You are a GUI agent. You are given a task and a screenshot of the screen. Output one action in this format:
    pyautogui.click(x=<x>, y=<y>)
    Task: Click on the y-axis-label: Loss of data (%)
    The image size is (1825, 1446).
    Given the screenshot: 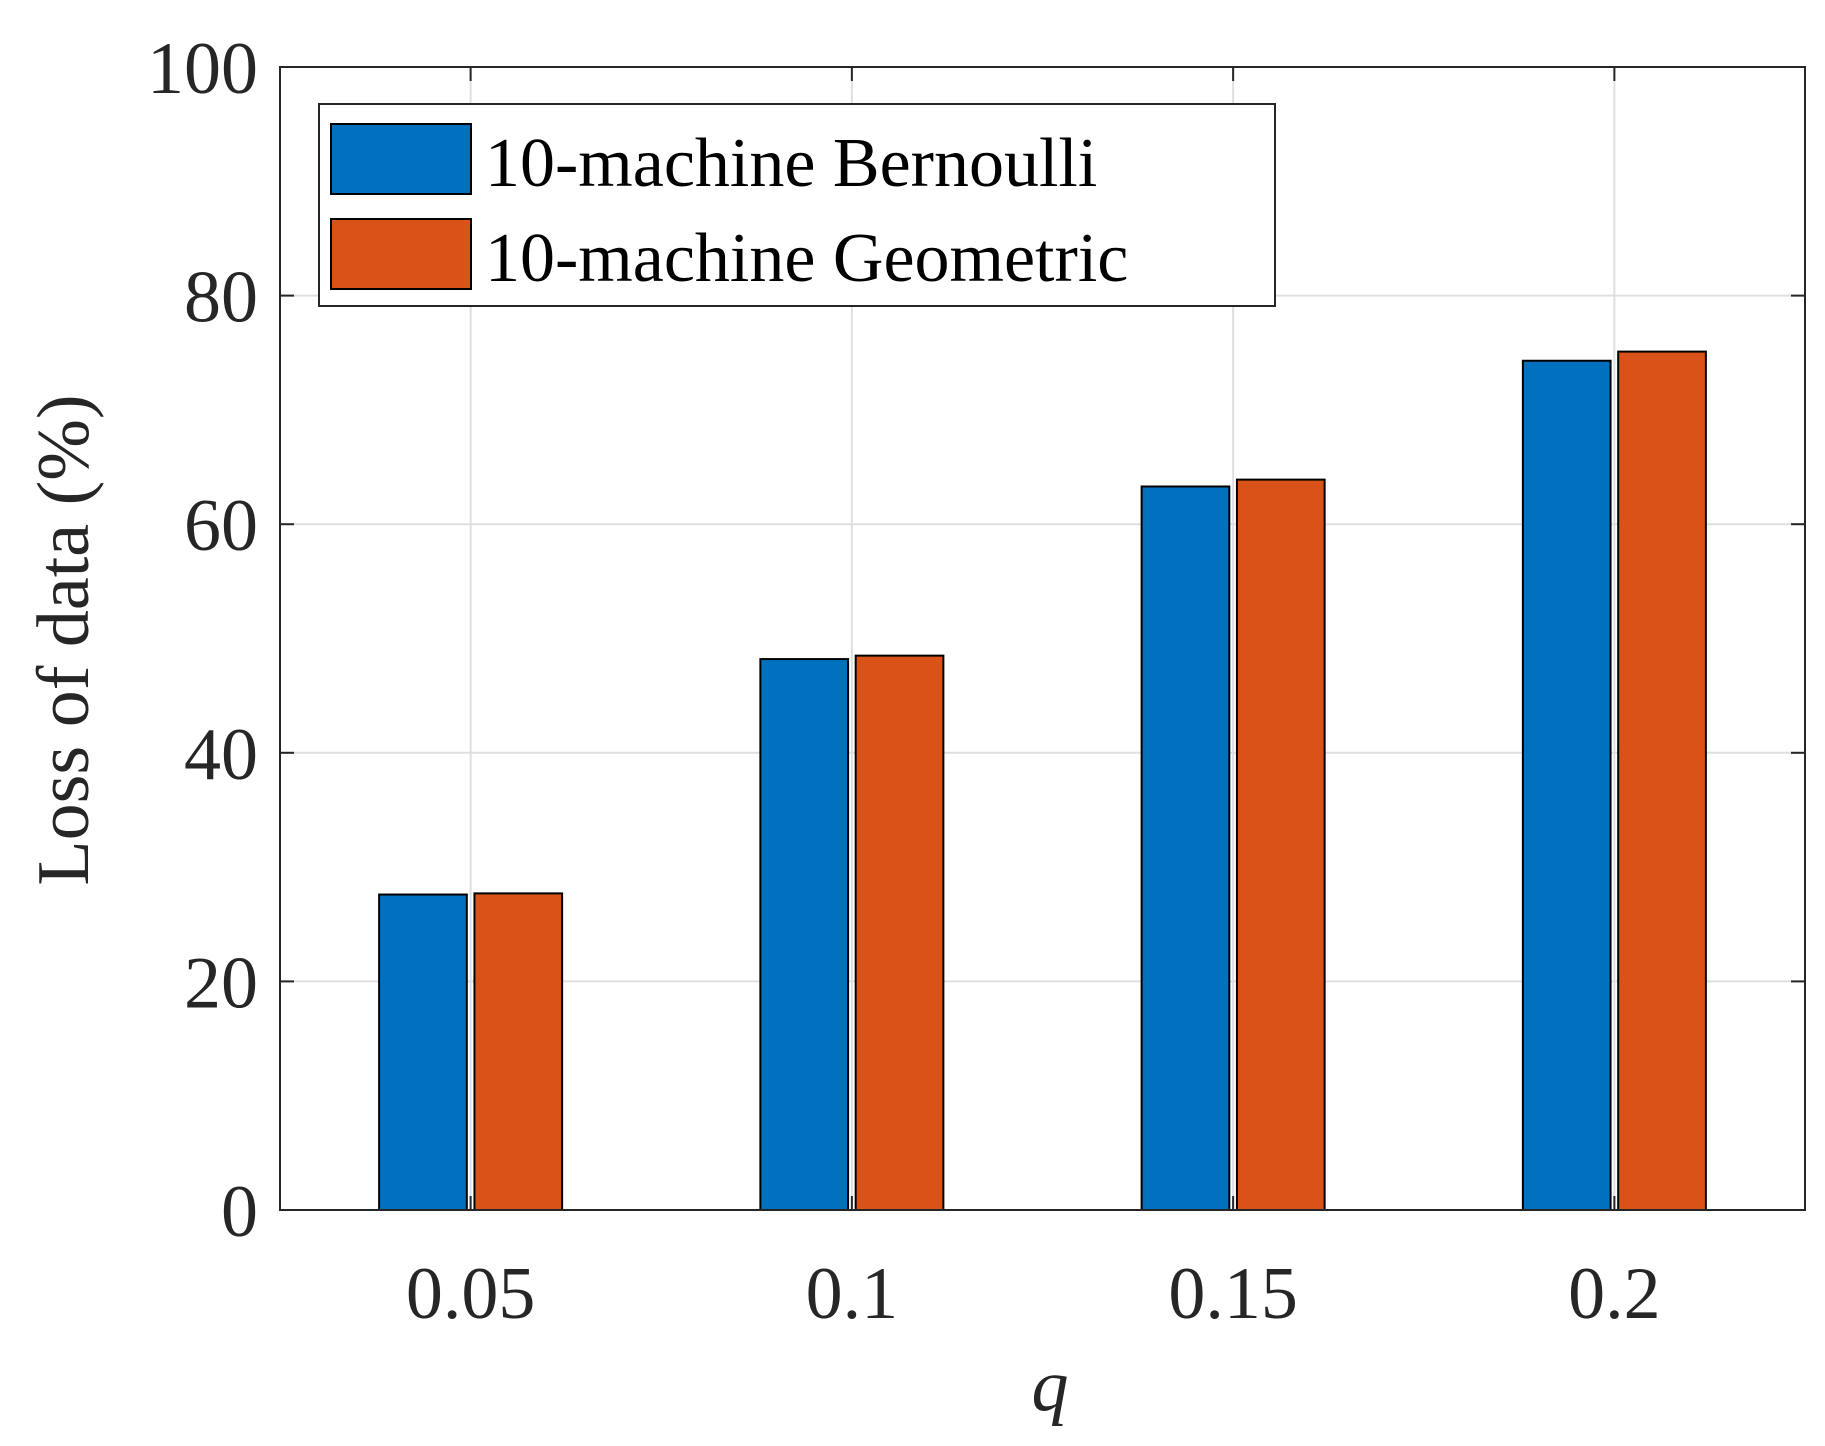 What is the action you would take?
    pyautogui.click(x=64, y=639)
    